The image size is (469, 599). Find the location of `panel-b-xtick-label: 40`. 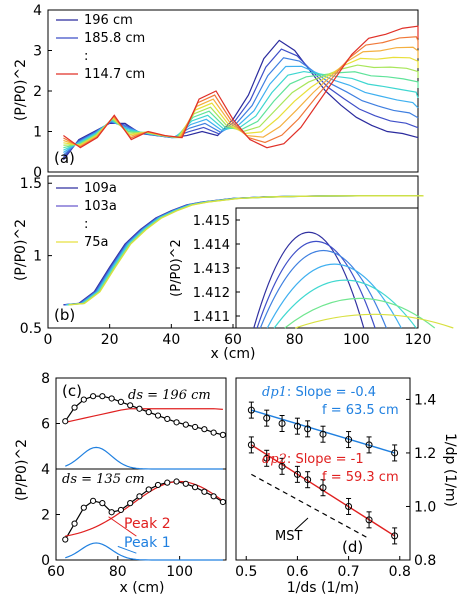

panel-b-xtick-label: 40 is located at coordinates (171, 340).